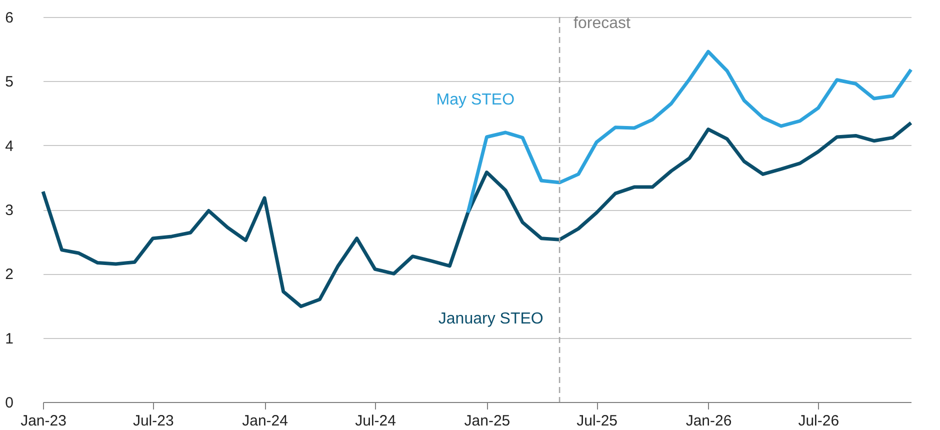 This screenshot has width=940, height=430. I want to click on x-tick-label: Jan-23, so click(43, 421).